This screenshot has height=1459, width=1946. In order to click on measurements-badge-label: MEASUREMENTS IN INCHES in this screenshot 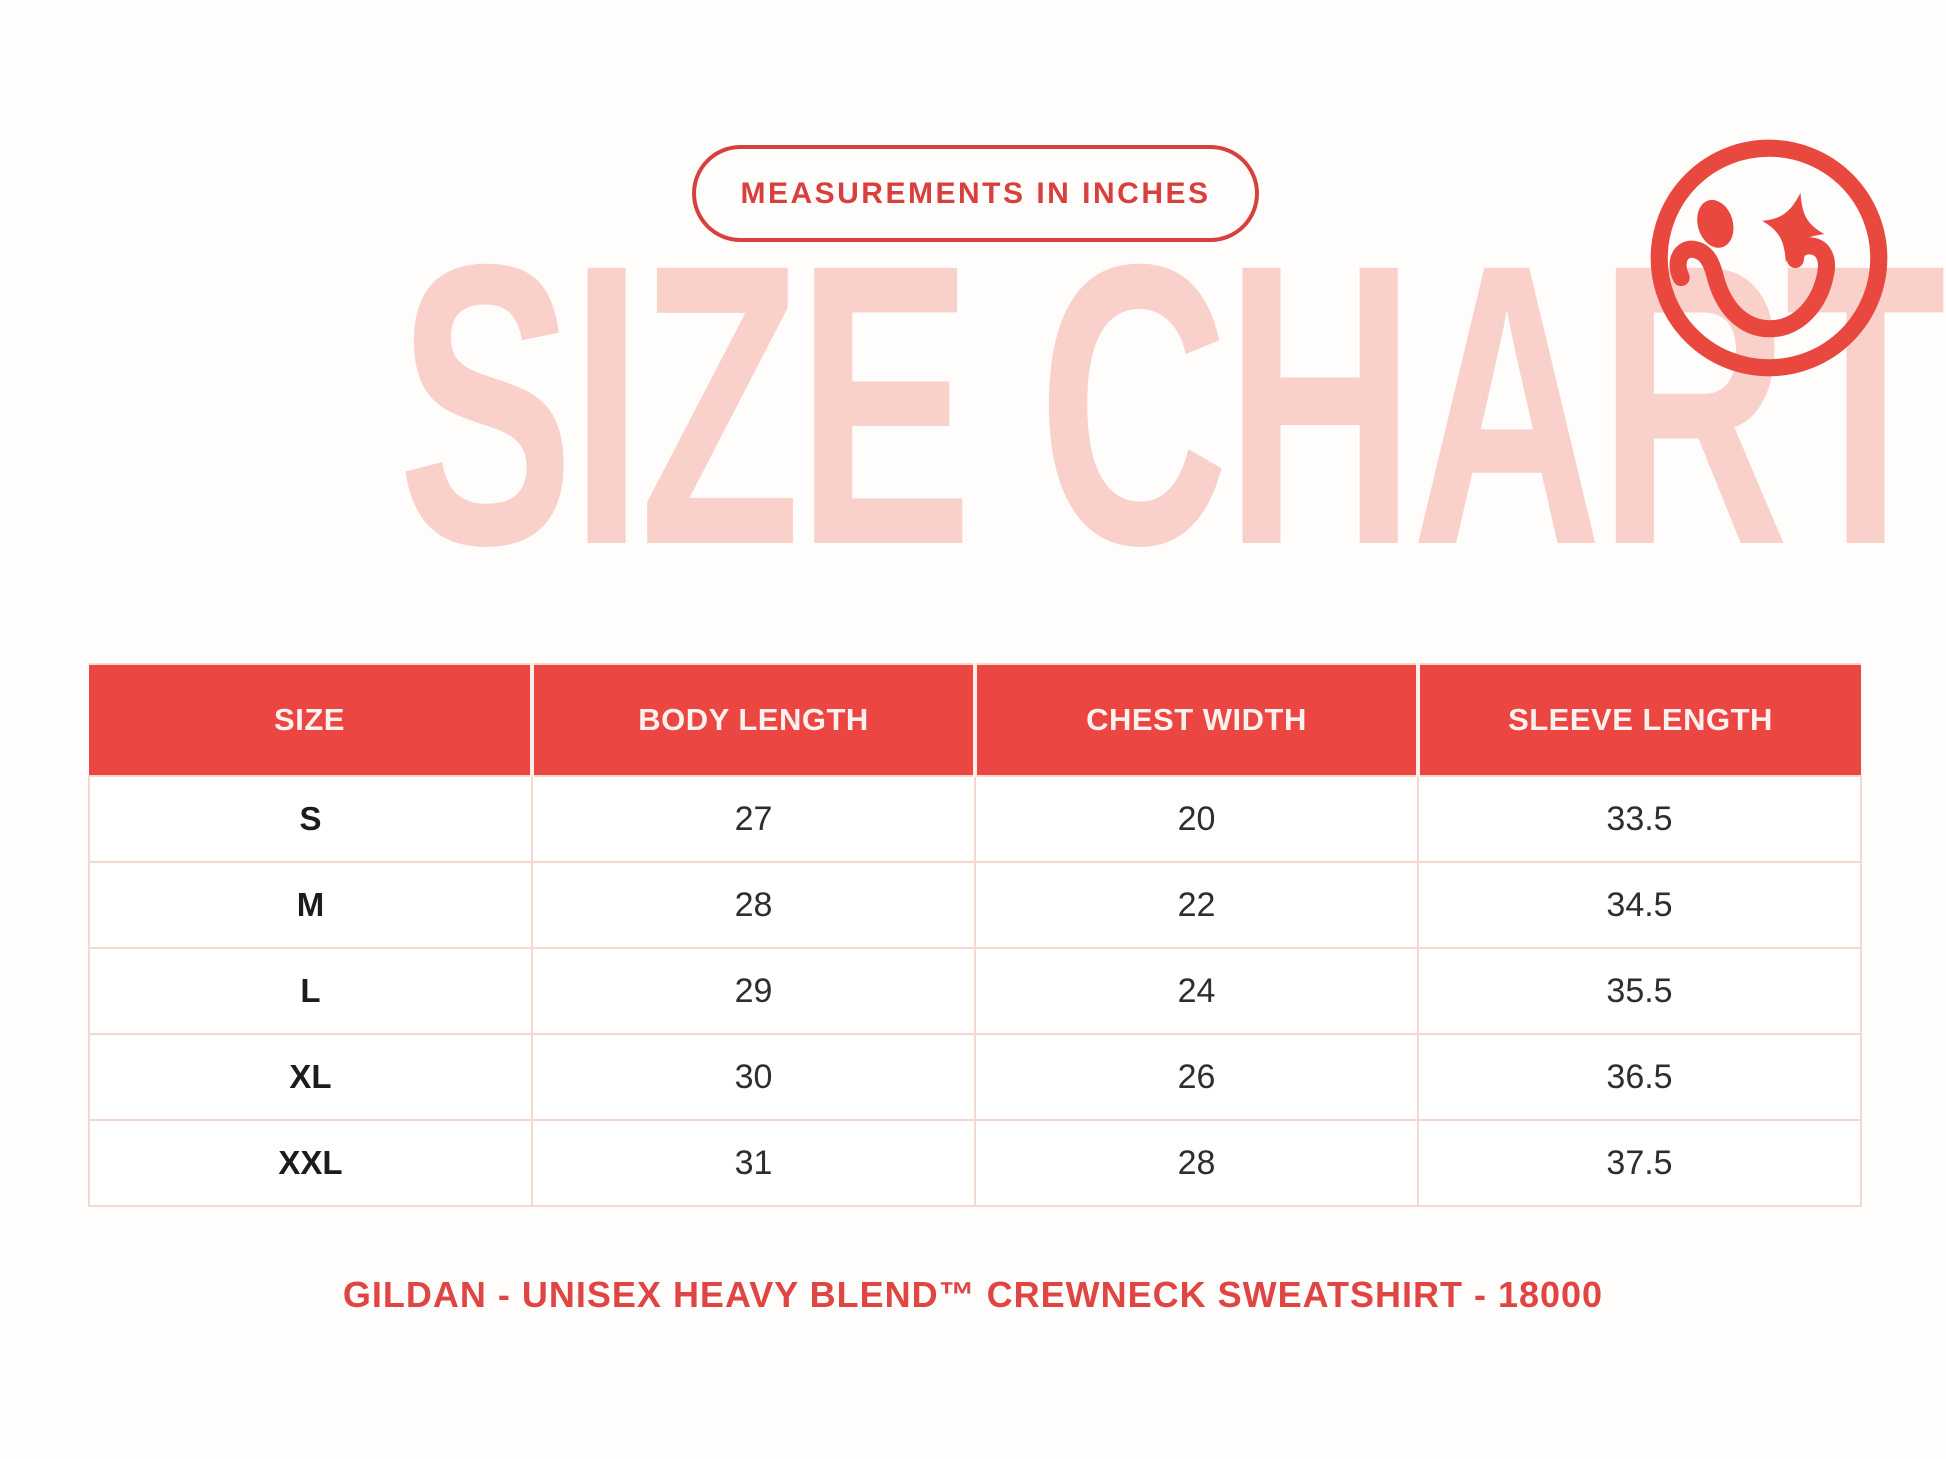, I will do `click(975, 193)`.